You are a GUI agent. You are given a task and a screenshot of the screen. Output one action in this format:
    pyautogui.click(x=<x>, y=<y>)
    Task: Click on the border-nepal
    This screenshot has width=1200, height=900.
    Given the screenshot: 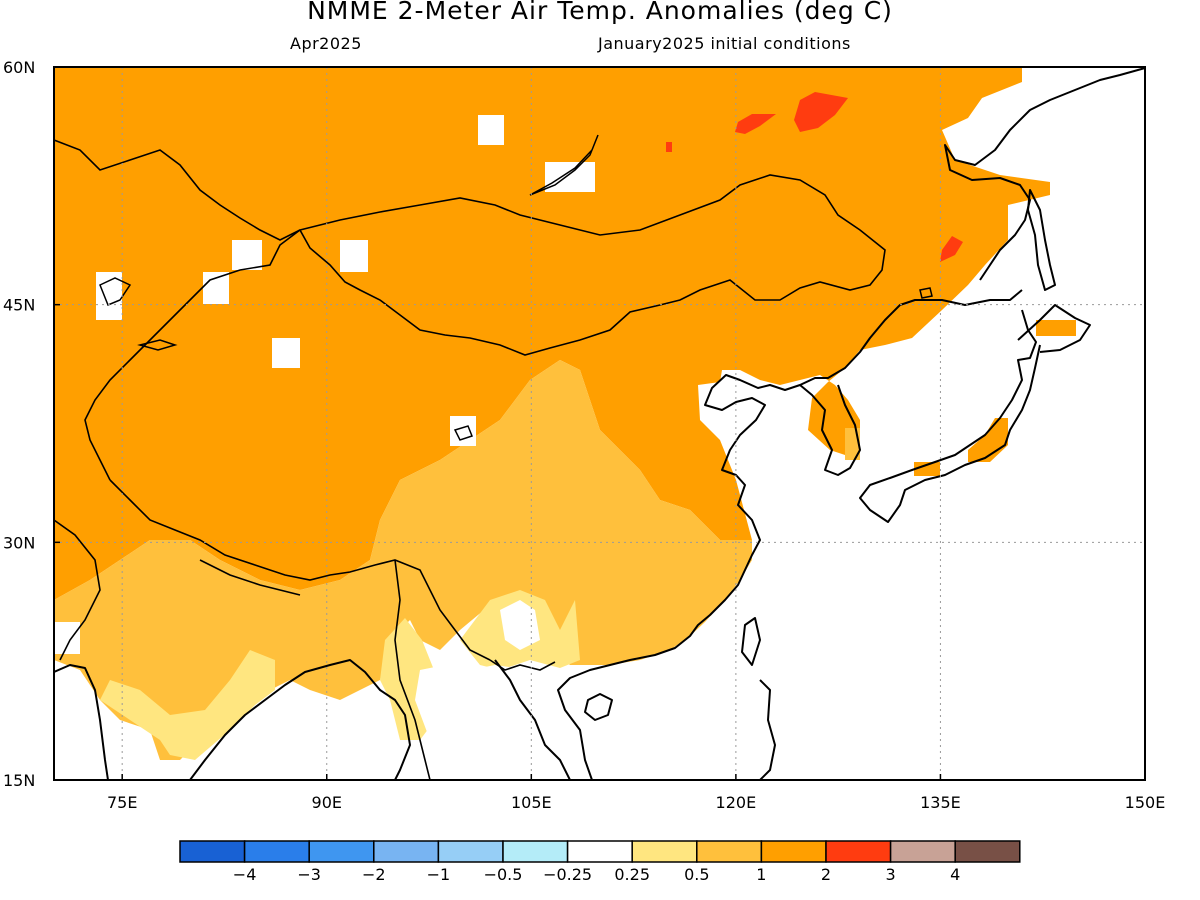 What is the action you would take?
    pyautogui.click(x=250, y=577)
    